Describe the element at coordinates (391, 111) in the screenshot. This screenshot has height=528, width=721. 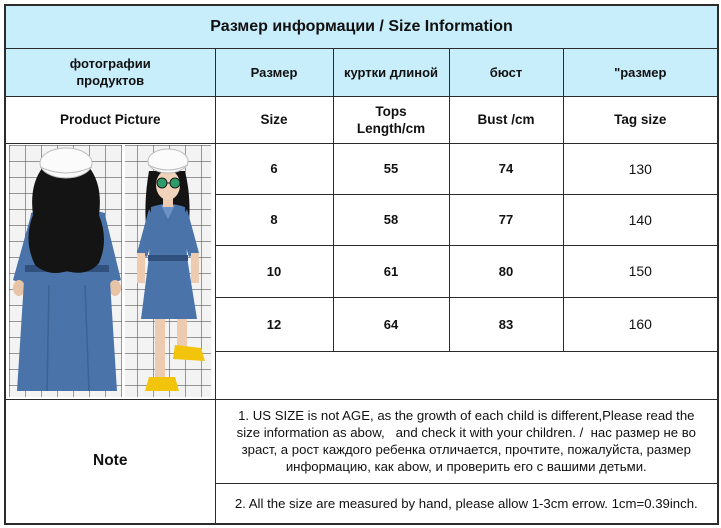
I see `header-en-length-line: Tops` at that location.